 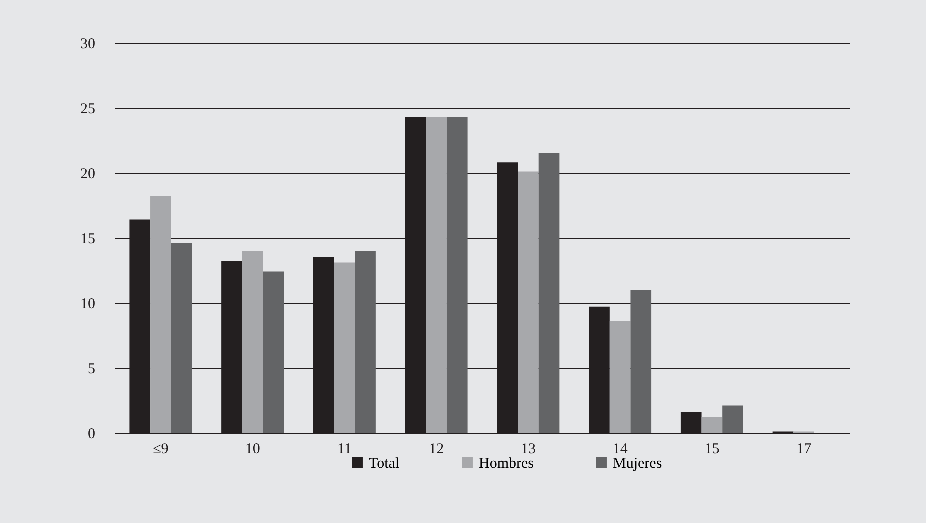 I want to click on legend-label: Mujeres, so click(x=637, y=464).